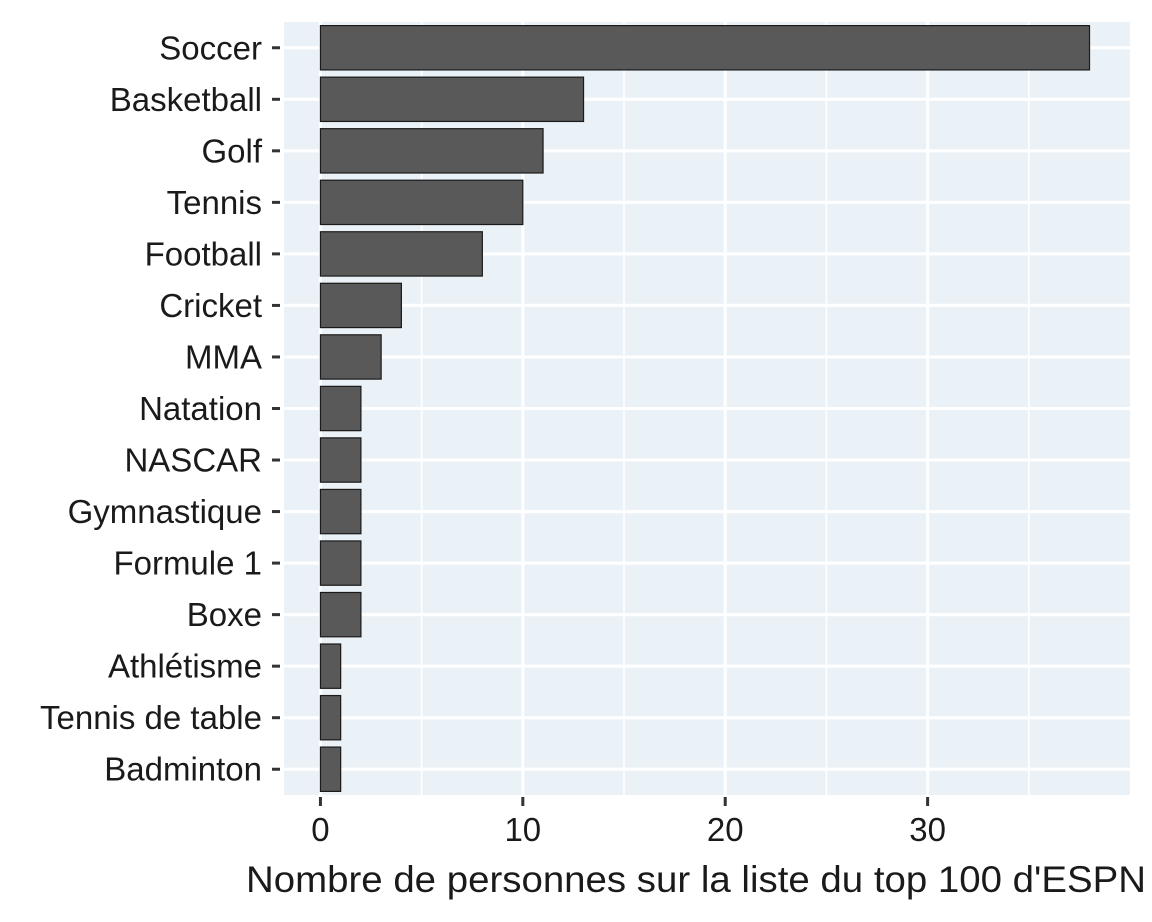  I want to click on y-tick-label: Boxe, so click(224, 614).